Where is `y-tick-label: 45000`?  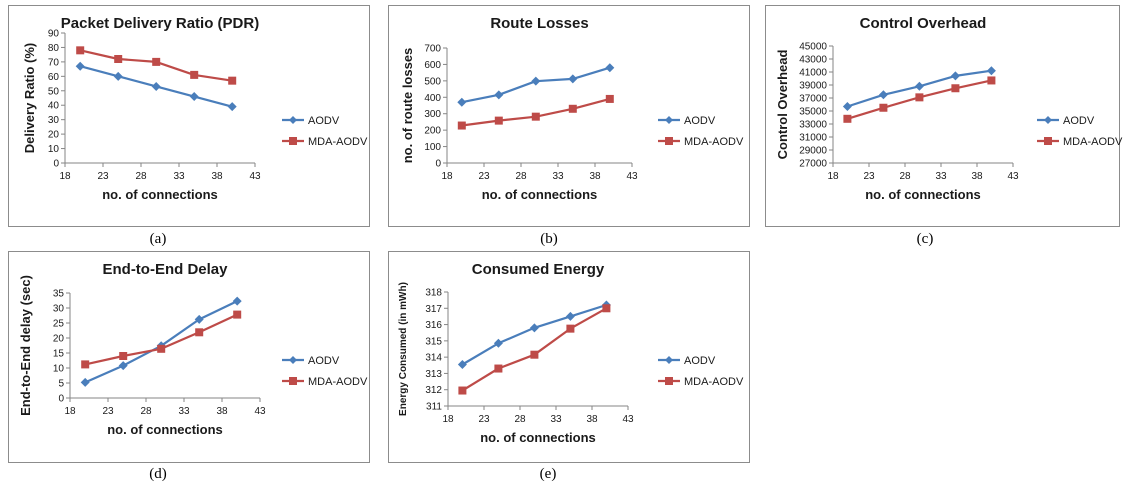 y-tick-label: 45000 is located at coordinates (813, 47).